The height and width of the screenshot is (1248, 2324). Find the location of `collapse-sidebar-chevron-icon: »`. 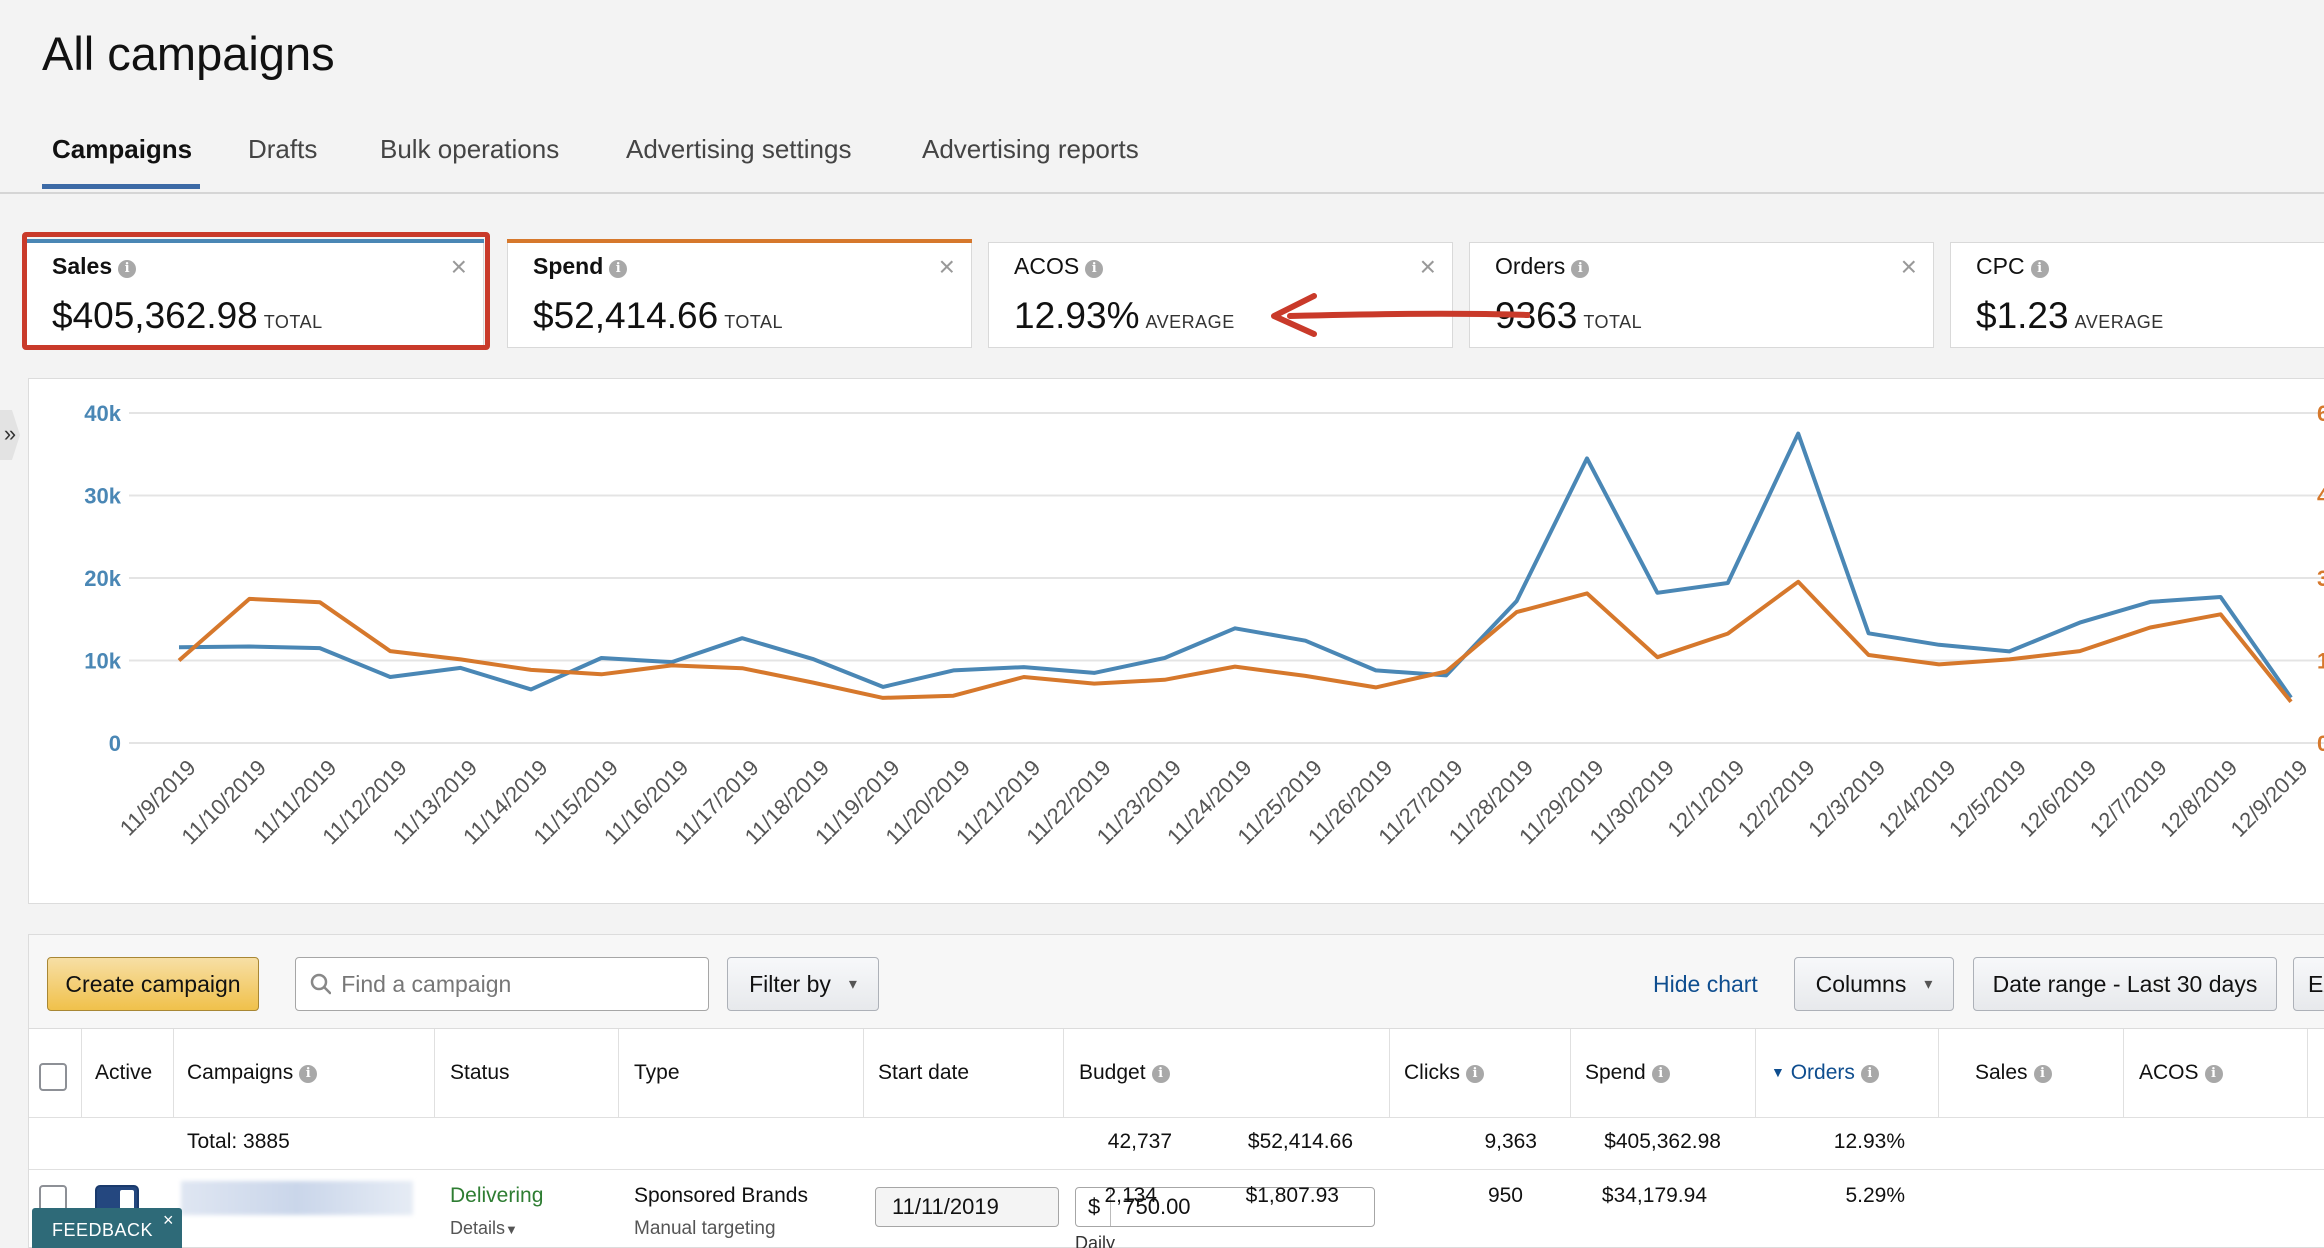

collapse-sidebar-chevron-icon: » is located at coordinates (10, 435).